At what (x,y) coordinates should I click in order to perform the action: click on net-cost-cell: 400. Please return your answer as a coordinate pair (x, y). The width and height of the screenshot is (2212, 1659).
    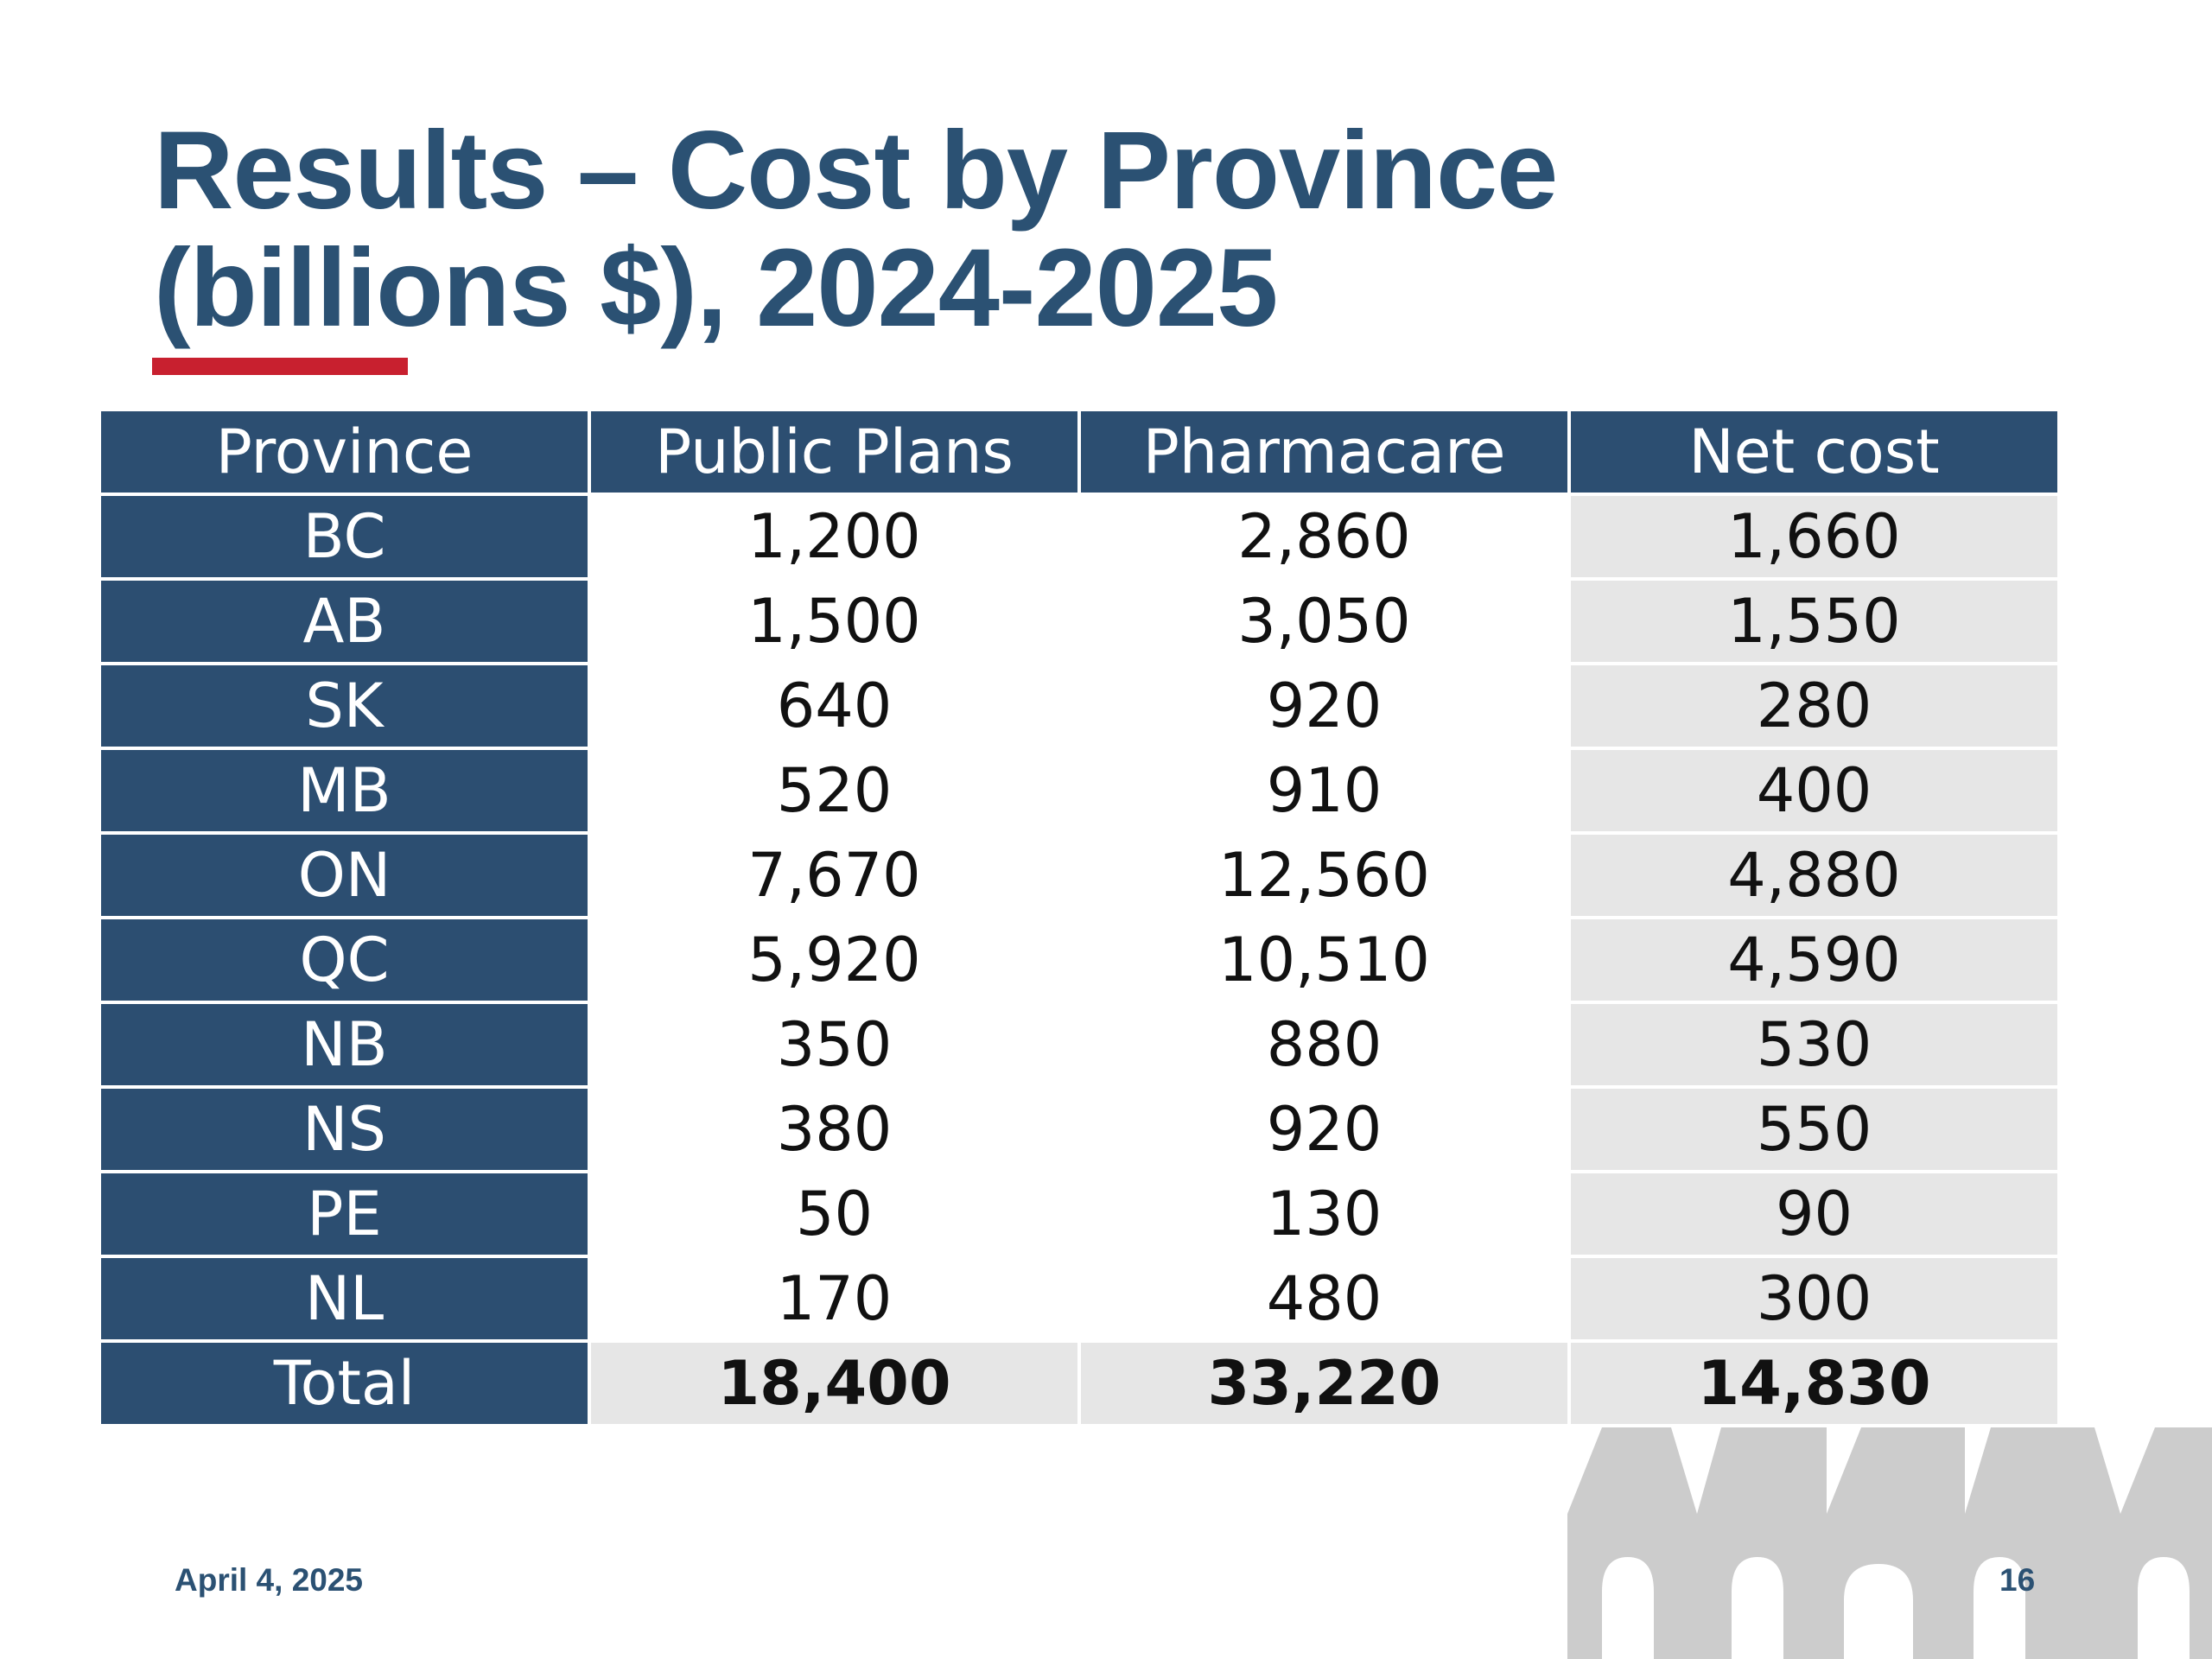
    Looking at the image, I should click on (1814, 790).